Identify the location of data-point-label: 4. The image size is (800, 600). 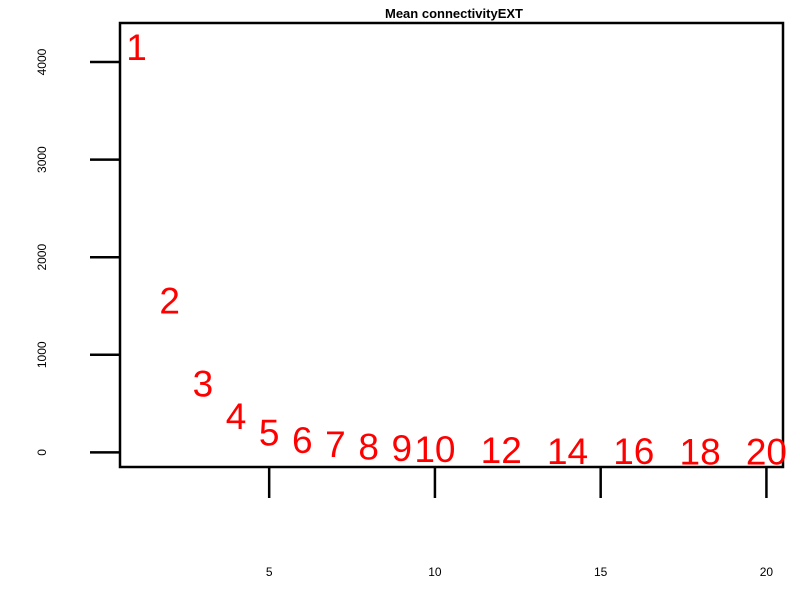
(236, 416).